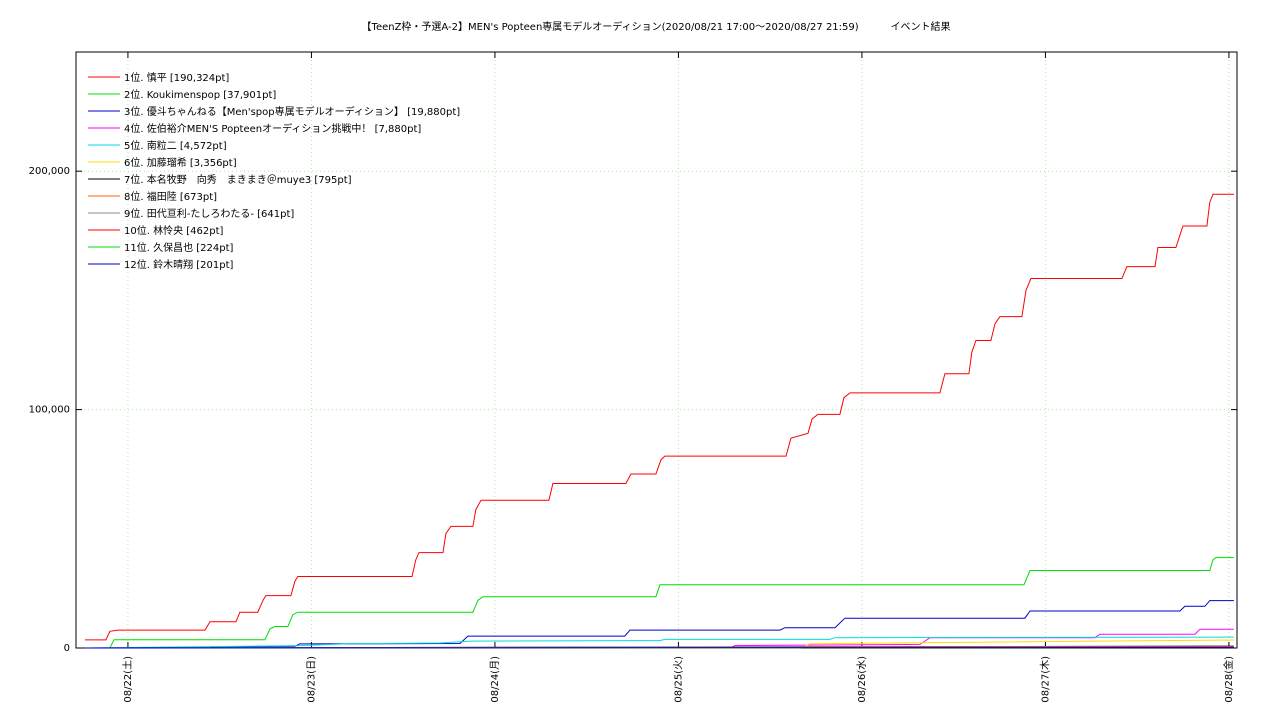 The width and height of the screenshot is (1280, 720). Describe the element at coordinates (1228, 679) in the screenshot. I see `x-tick-label: 08/28(金)` at that location.